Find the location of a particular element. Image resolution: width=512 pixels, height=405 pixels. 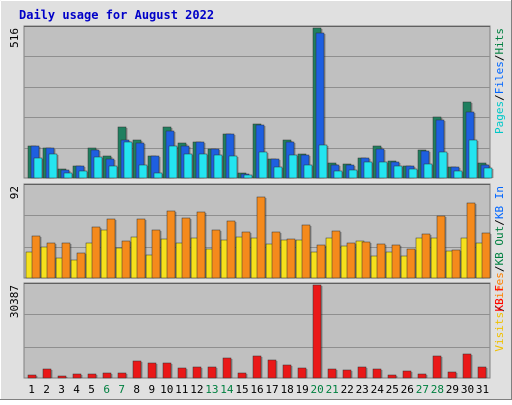

day-label-20: 20 is located at coordinates (316, 389).